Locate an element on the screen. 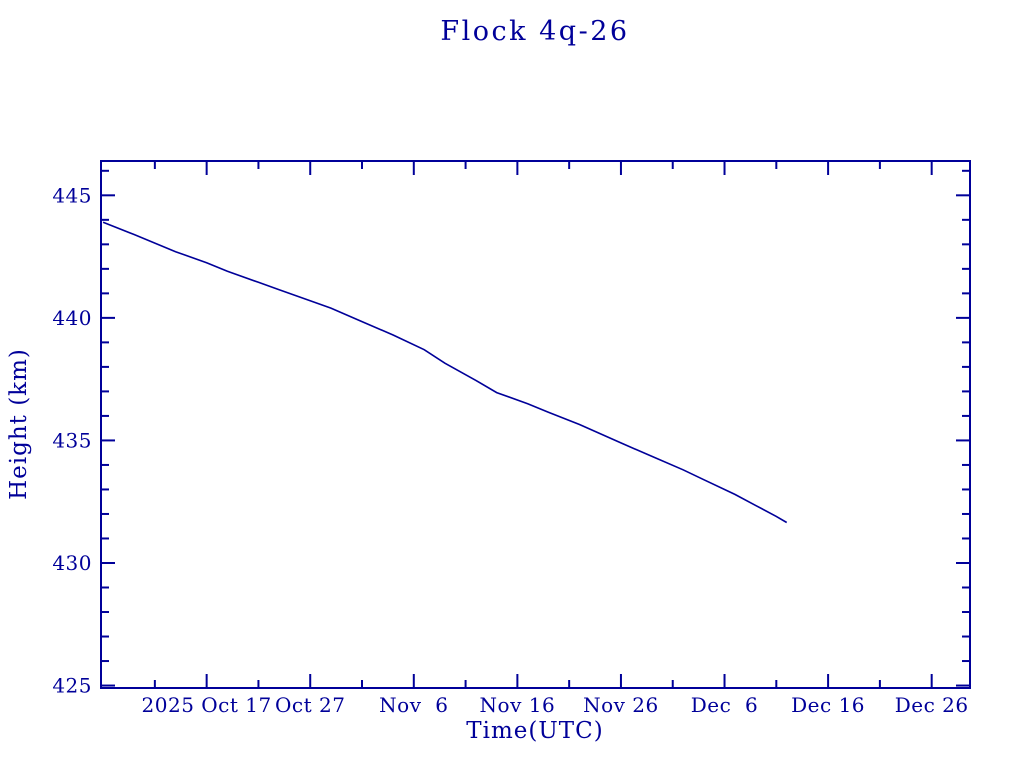 This screenshot has width=1024, height=768. y-tick-label: 425 is located at coordinates (72, 686).